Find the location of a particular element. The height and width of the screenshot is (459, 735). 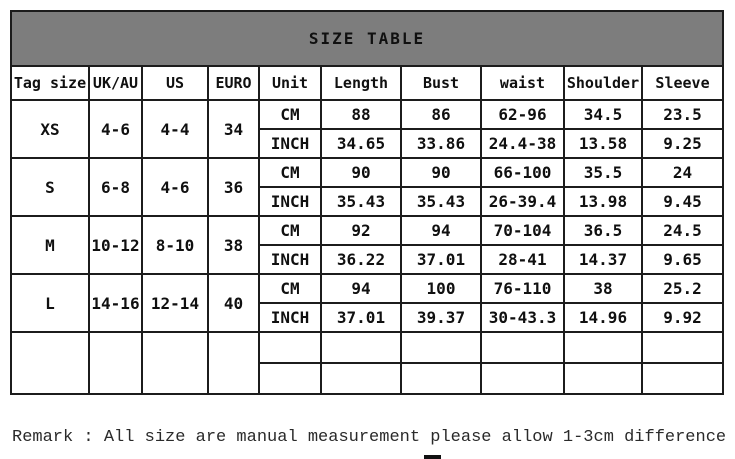

value-cell: 34.5 is located at coordinates (603, 114).